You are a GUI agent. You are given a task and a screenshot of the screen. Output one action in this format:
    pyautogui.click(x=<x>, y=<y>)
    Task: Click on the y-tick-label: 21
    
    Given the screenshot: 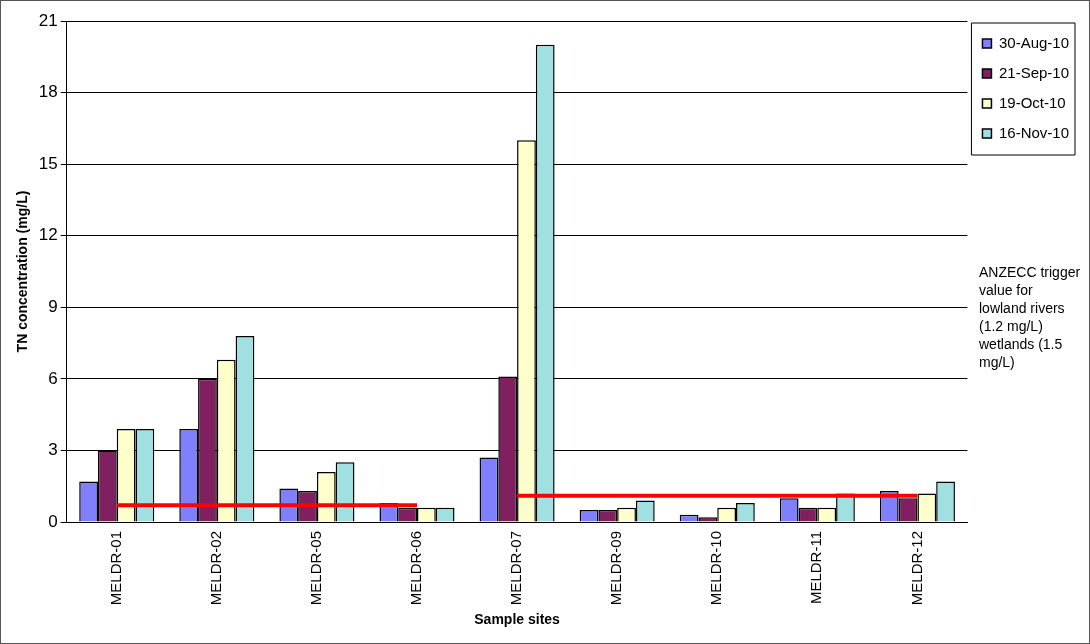 What is the action you would take?
    pyautogui.click(x=48, y=20)
    